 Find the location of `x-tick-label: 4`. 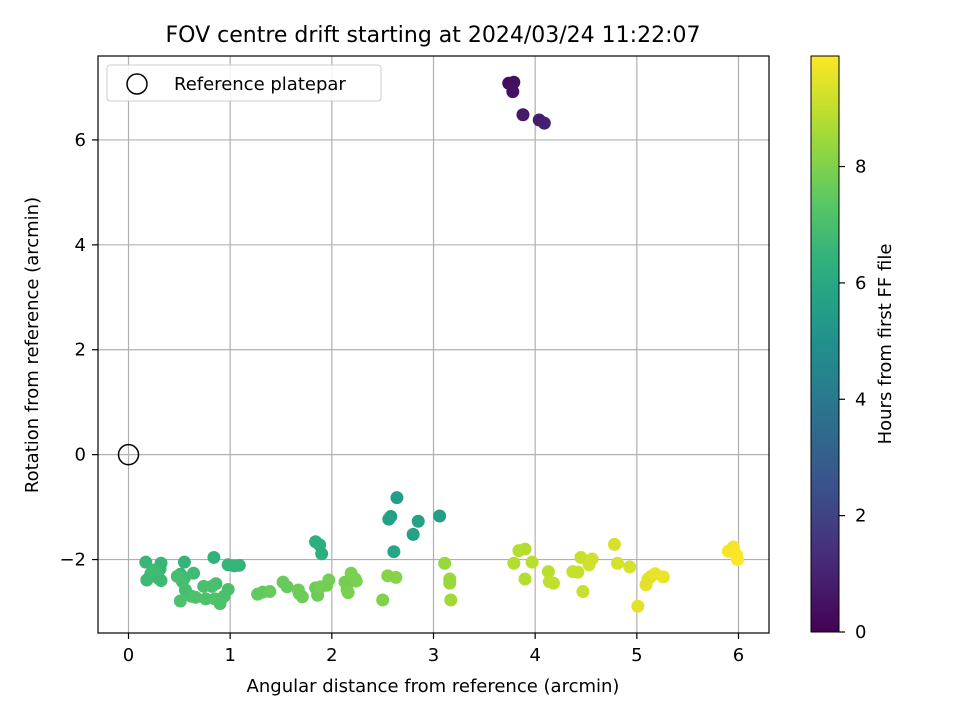

x-tick-label: 4 is located at coordinates (534, 655).